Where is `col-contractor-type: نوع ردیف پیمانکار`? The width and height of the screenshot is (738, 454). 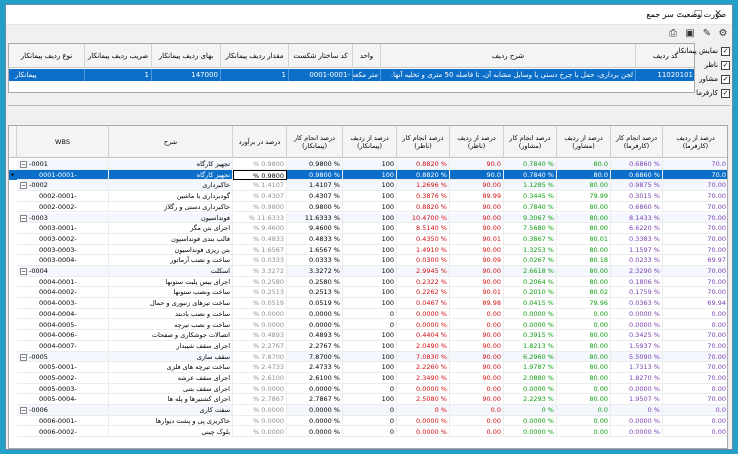
col-contractor-type: نوع ردیف پیمانکار is located at coordinates (47, 56).